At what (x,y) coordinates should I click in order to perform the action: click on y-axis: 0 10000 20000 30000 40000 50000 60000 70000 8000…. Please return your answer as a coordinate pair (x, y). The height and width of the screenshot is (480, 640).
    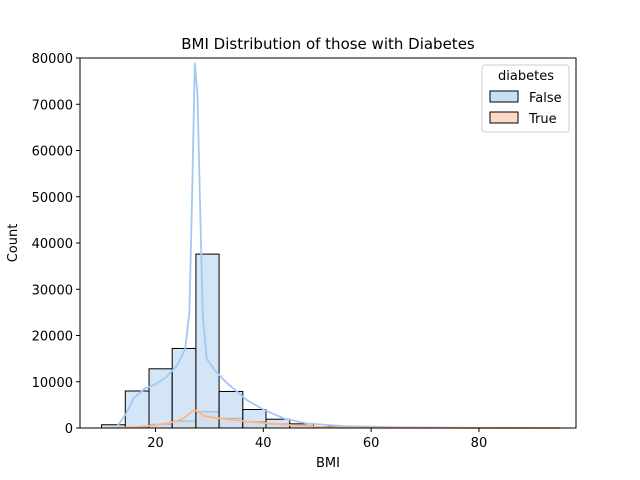
    Looking at the image, I should click on (56, 244).